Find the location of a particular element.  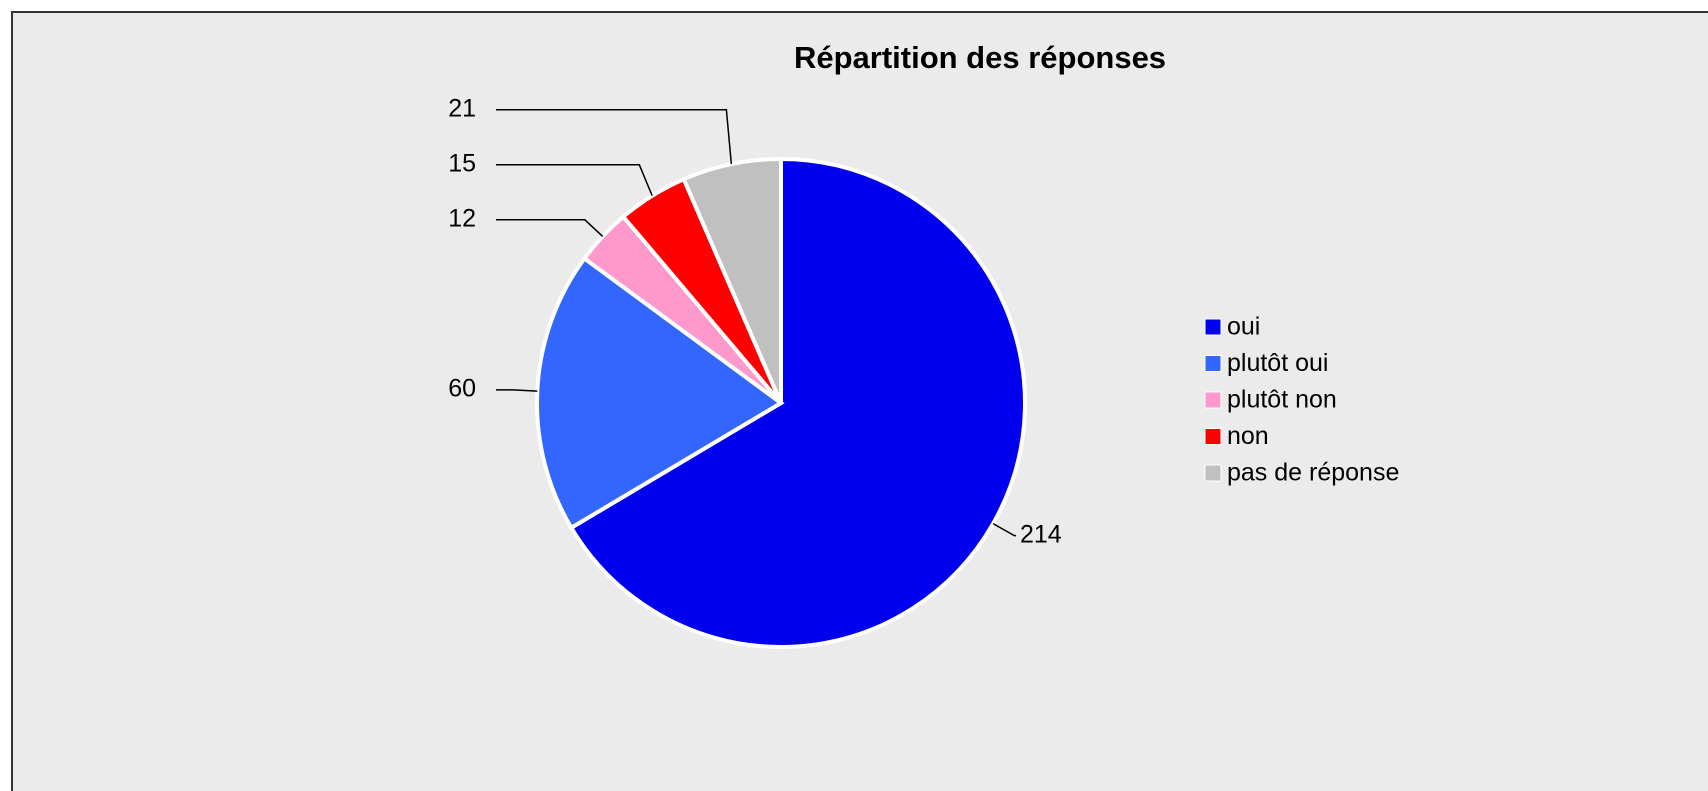

data-label: 21 is located at coordinates (462, 108).